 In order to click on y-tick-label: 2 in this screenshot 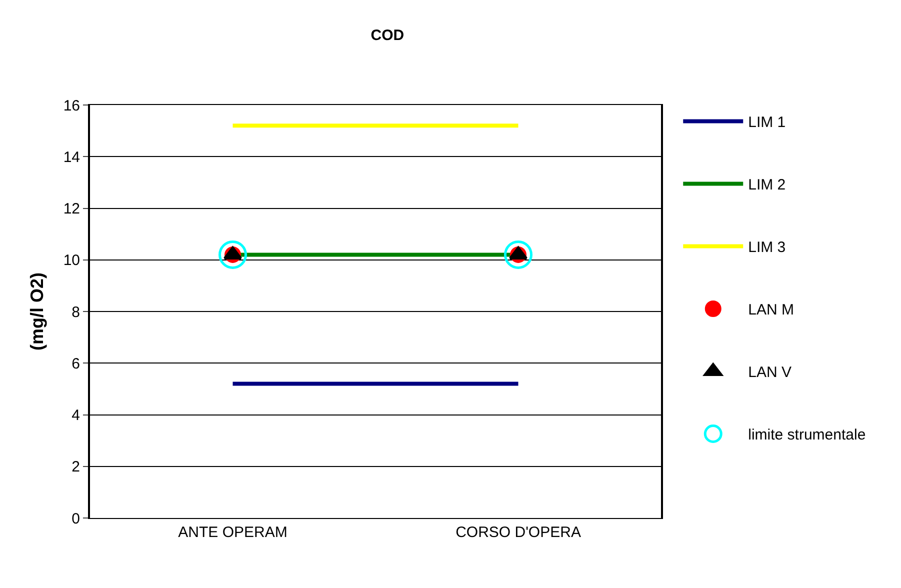, I will do `click(76, 467)`.